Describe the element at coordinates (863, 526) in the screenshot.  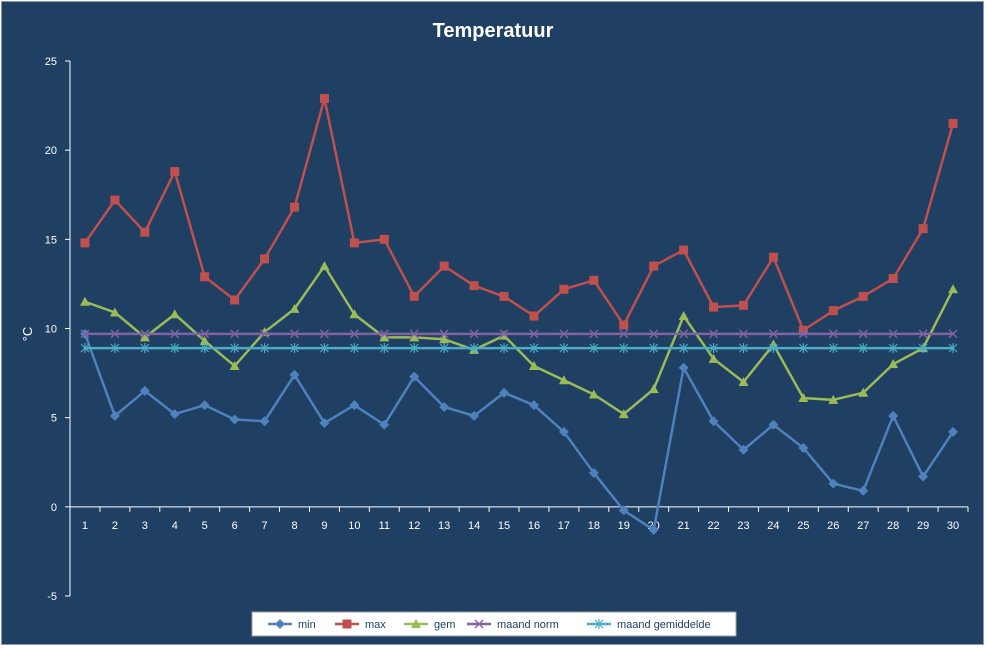
I see `x-tick-label: 27` at that location.